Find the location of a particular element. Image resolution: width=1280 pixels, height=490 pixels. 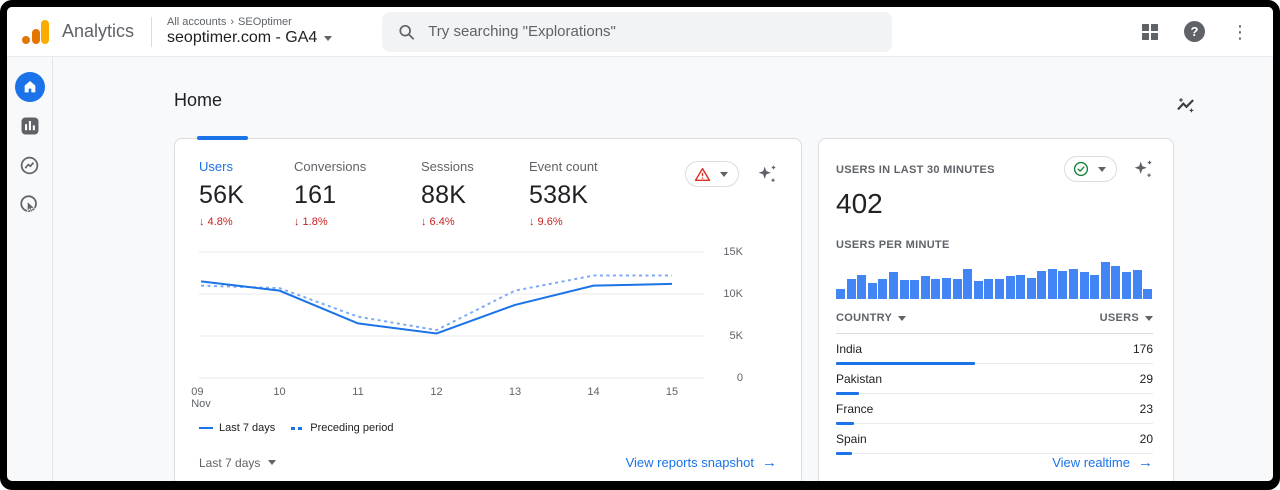

advertising-icon is located at coordinates (28, 203).